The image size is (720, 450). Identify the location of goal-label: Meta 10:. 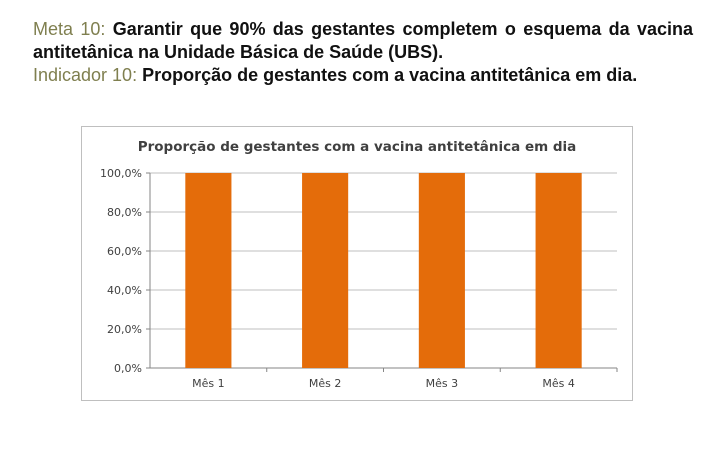
(69, 29).